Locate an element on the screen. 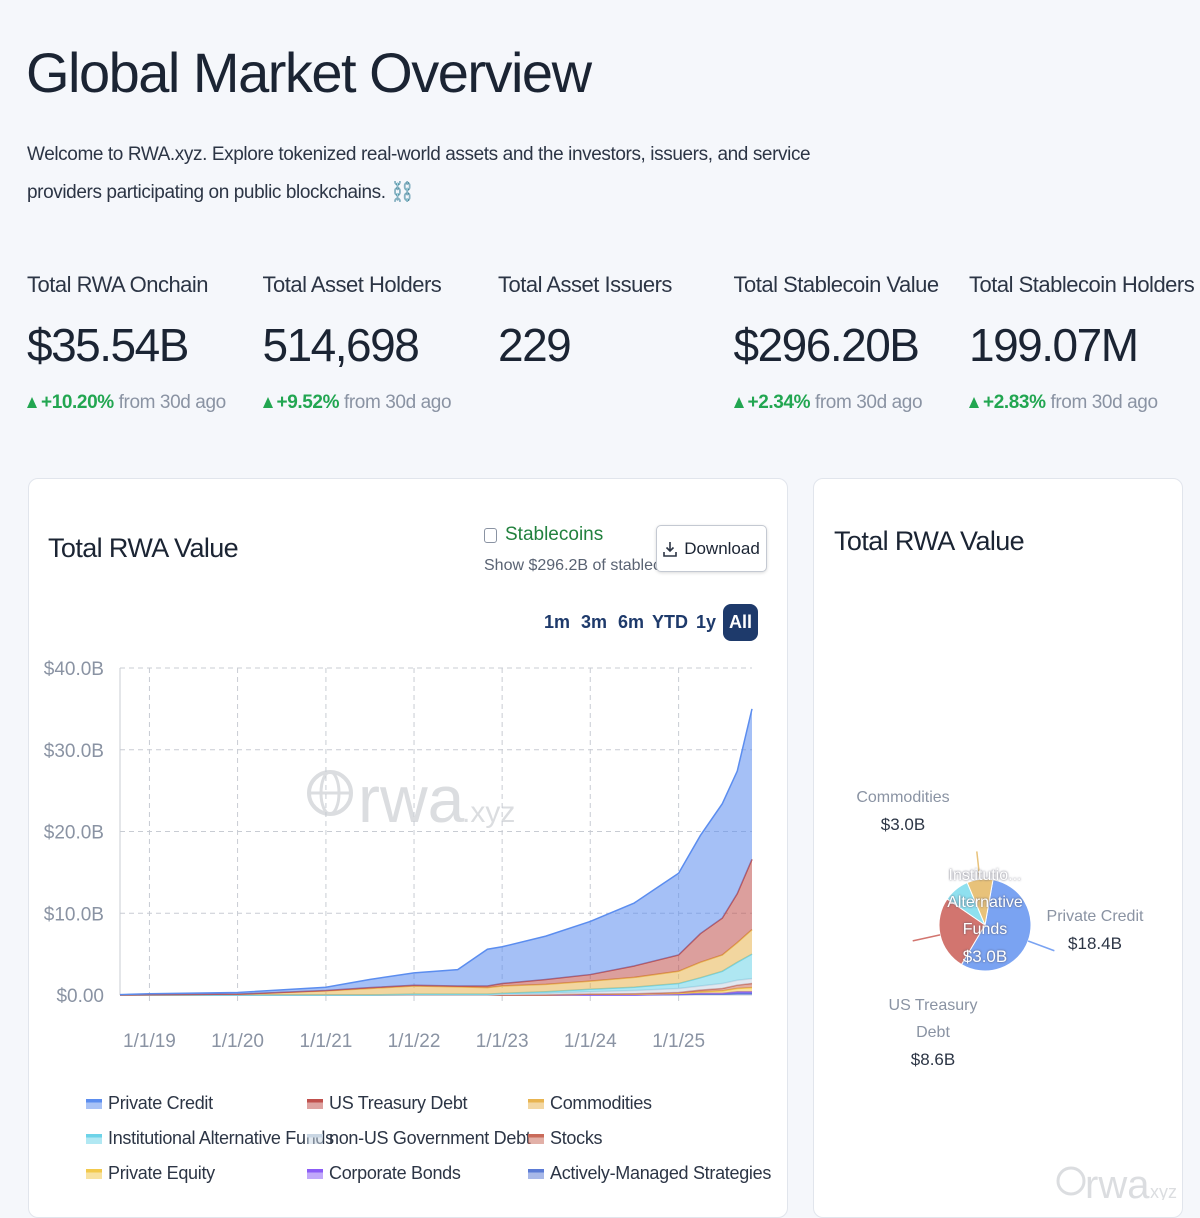 The width and height of the screenshot is (1200, 1218). download-icon is located at coordinates (670, 549).